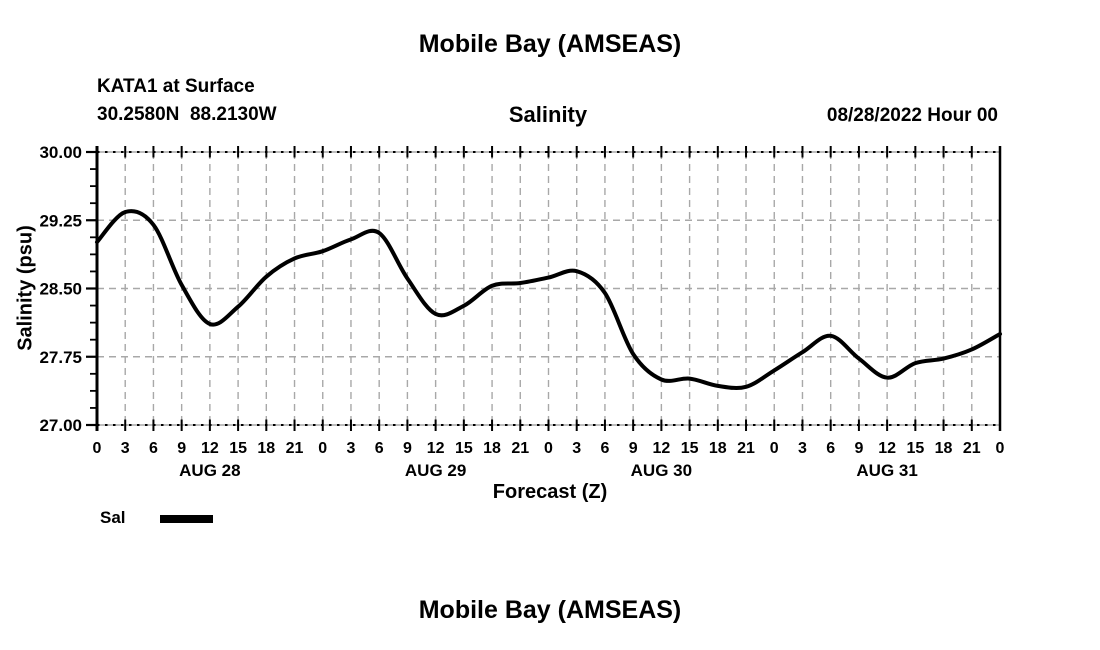  What do you see at coordinates (550, 610) in the screenshot?
I see `footer-title: Mobile Bay (AMSEAS)` at bounding box center [550, 610].